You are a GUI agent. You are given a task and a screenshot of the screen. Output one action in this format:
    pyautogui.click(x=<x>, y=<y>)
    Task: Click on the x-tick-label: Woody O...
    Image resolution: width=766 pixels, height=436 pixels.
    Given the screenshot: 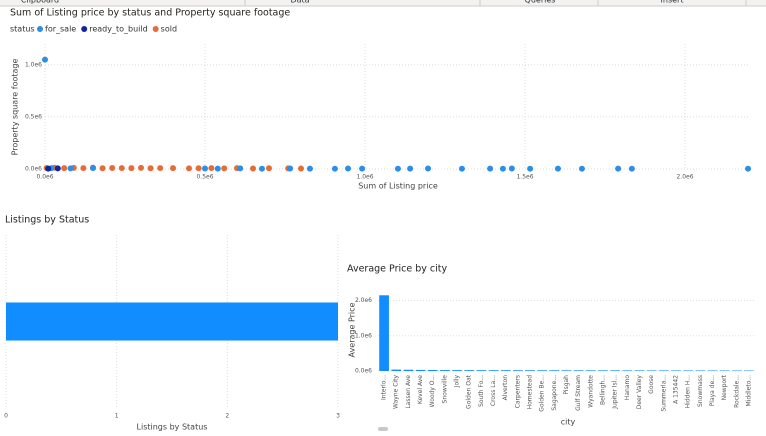 What is the action you would take?
    pyautogui.click(x=432, y=391)
    